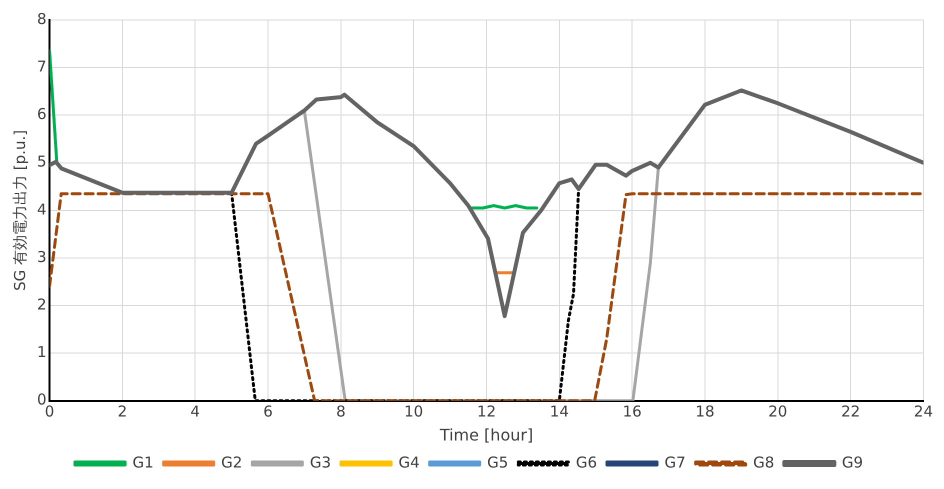 The image size is (944, 489). I want to click on x-tick-label: 2, so click(123, 411).